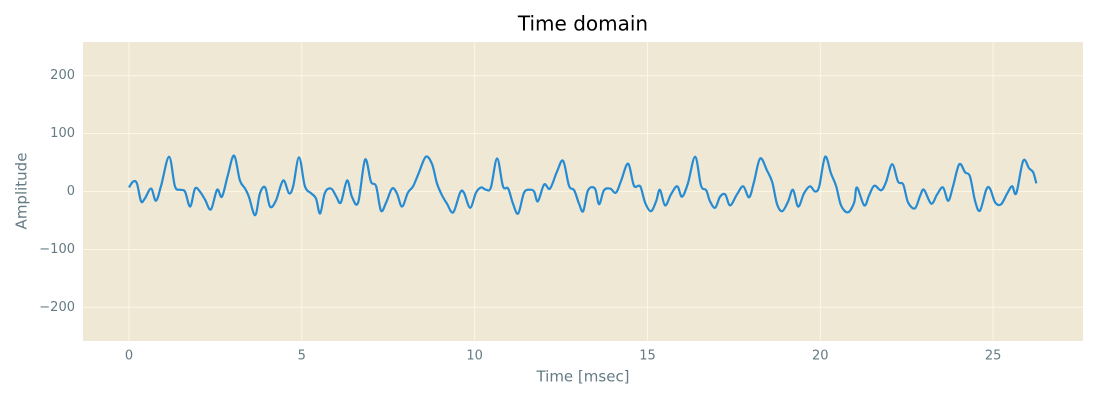 The image size is (1100, 400). I want to click on x-tick-label: 20, so click(820, 356).